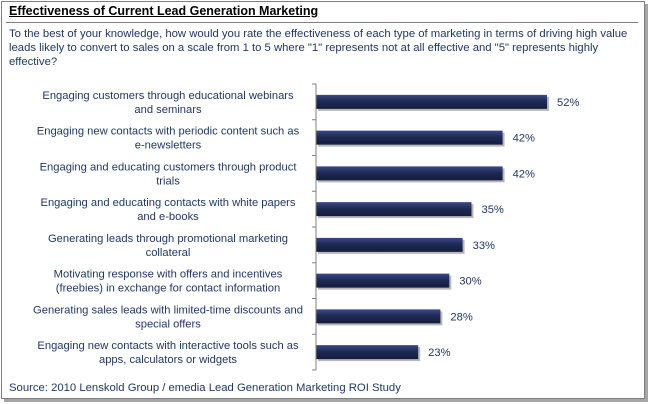 This screenshot has height=404, width=650. I want to click on value-label: 52%, so click(568, 103).